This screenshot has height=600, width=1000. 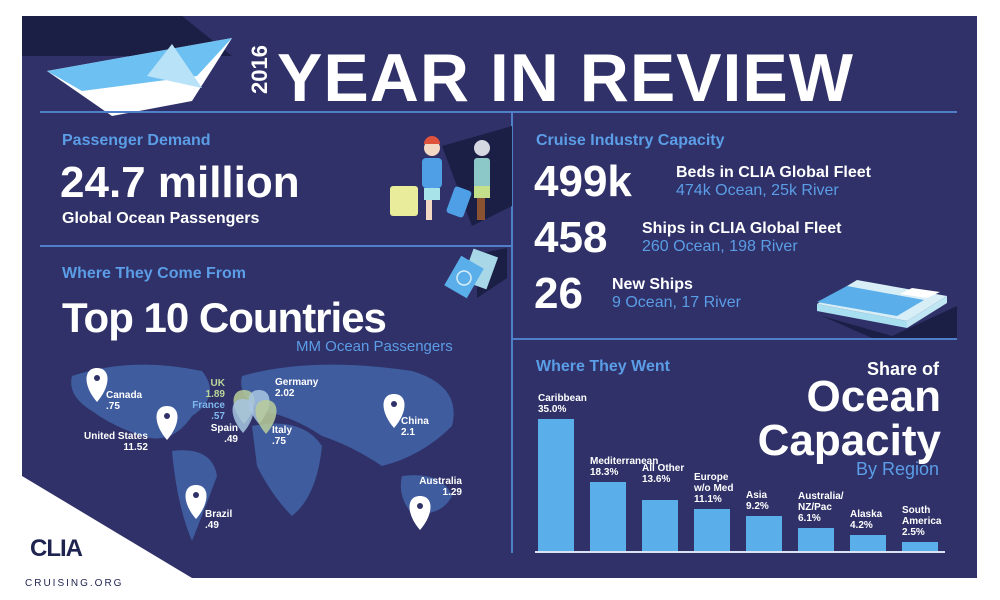 What do you see at coordinates (604, 472) in the screenshot?
I see `value-label: 18.3%` at bounding box center [604, 472].